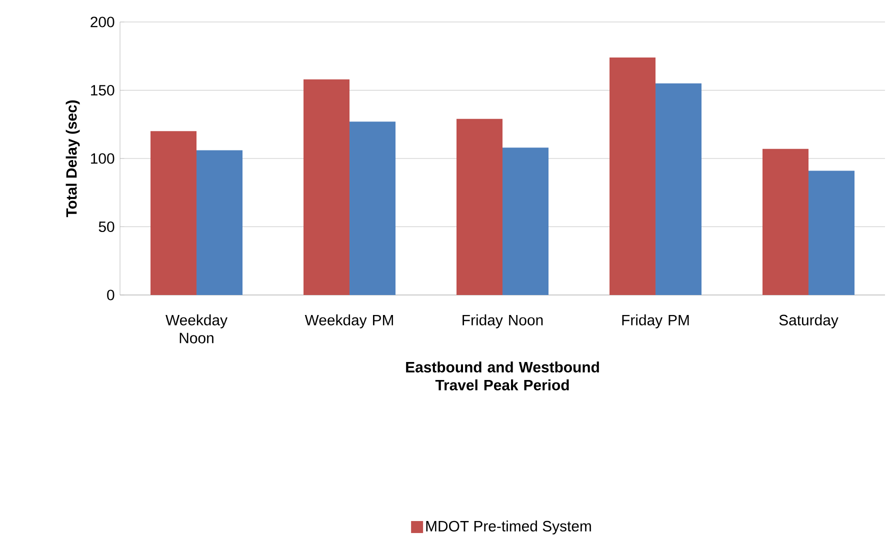 The image size is (887, 540). I want to click on x-tick-label: Friday Noon, so click(502, 321).